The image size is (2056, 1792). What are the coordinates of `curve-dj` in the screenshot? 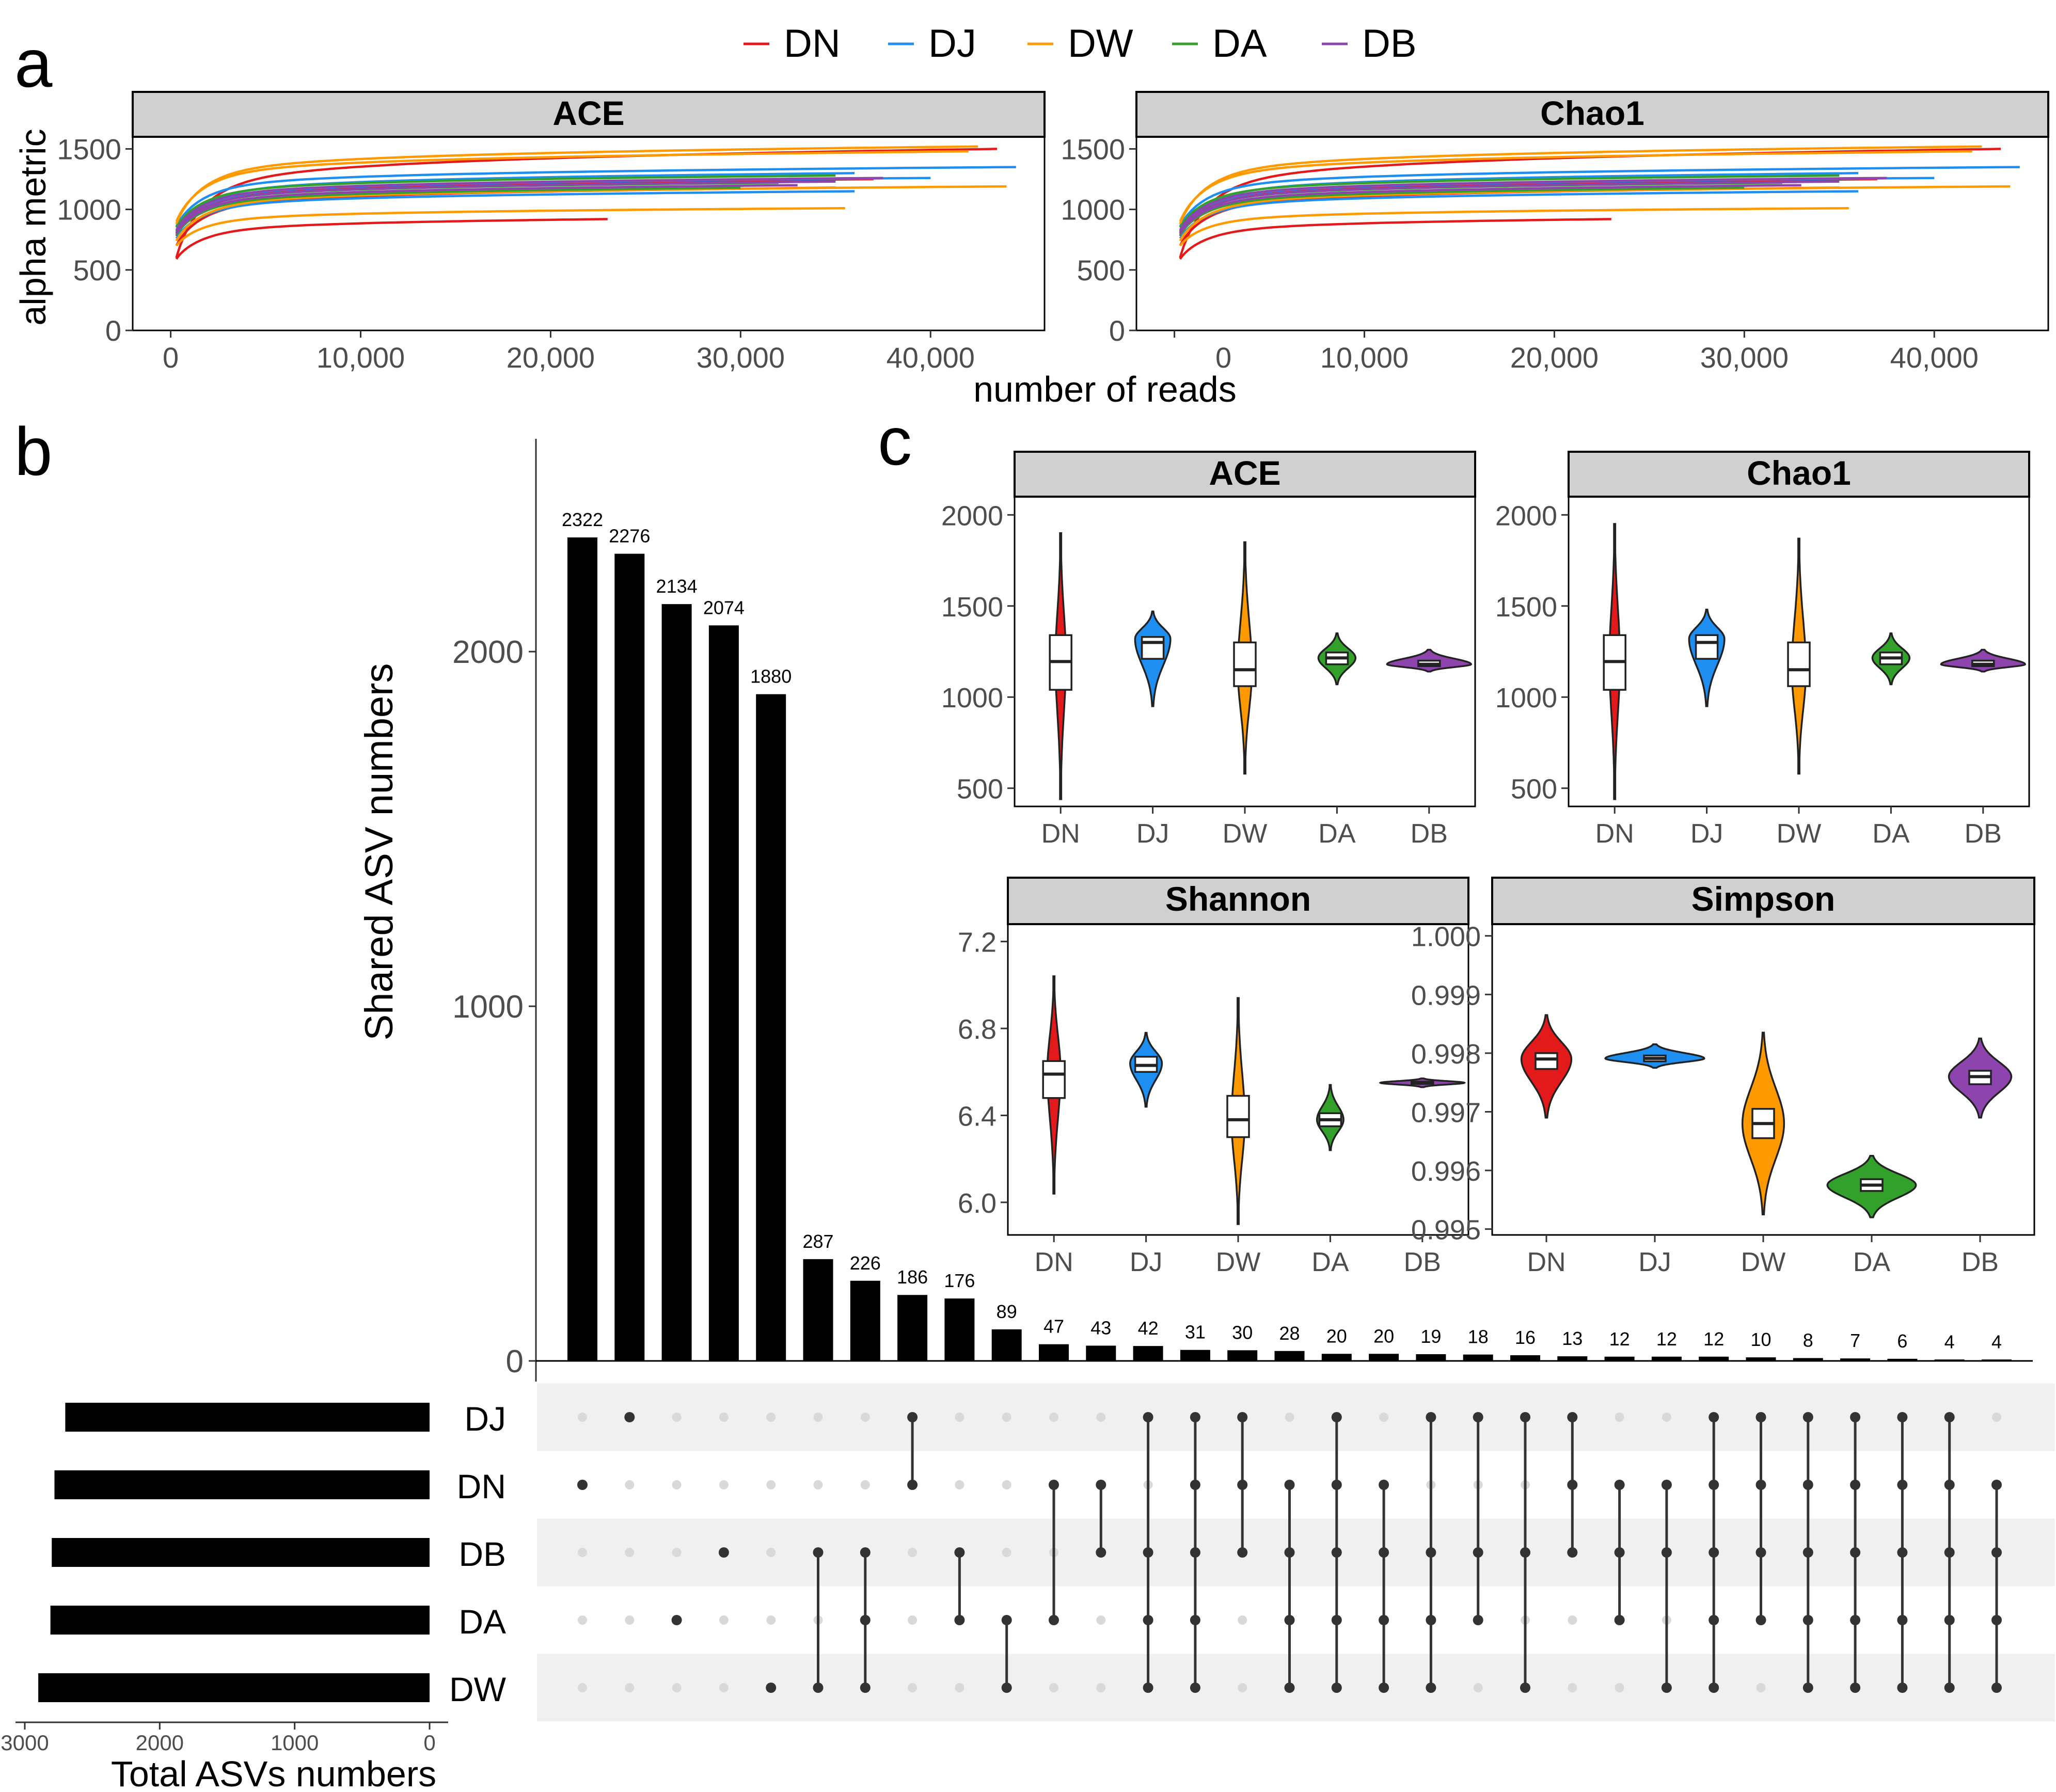 It's located at (1519, 203).